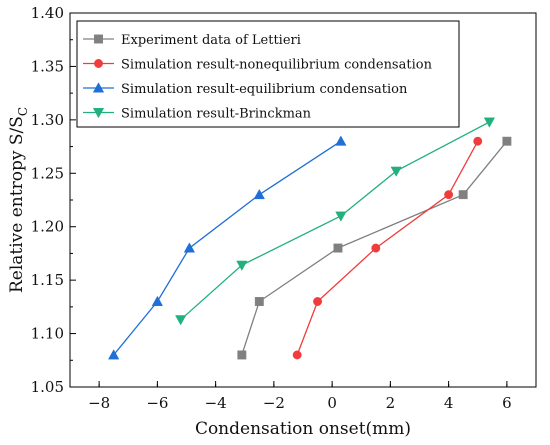 This screenshot has width=550, height=445. Describe the element at coordinates (99, 403) in the screenshot. I see `x-tick-label: −8` at that location.